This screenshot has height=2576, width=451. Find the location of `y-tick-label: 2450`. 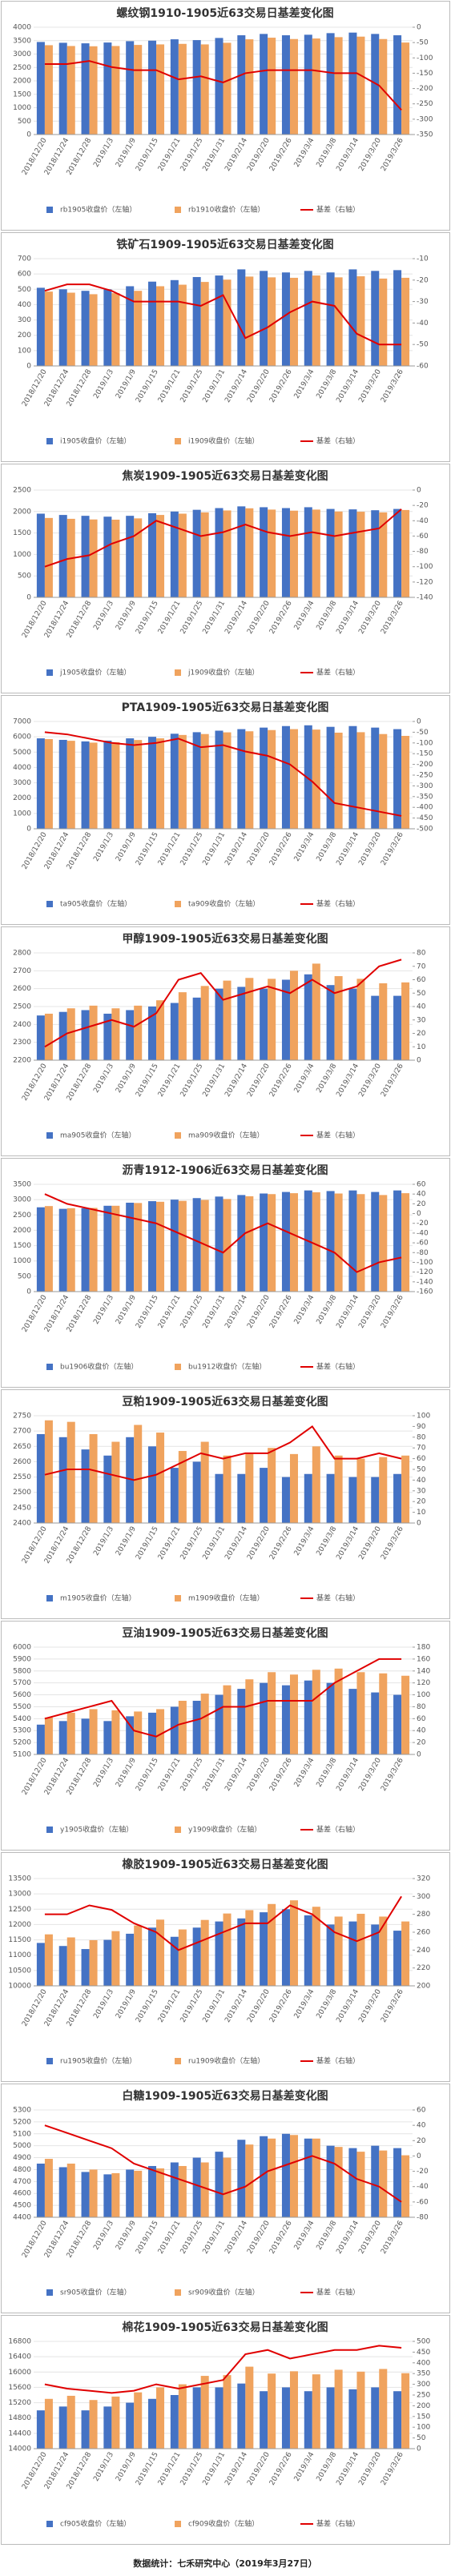

y-tick-label: 2450 is located at coordinates (22, 1508).